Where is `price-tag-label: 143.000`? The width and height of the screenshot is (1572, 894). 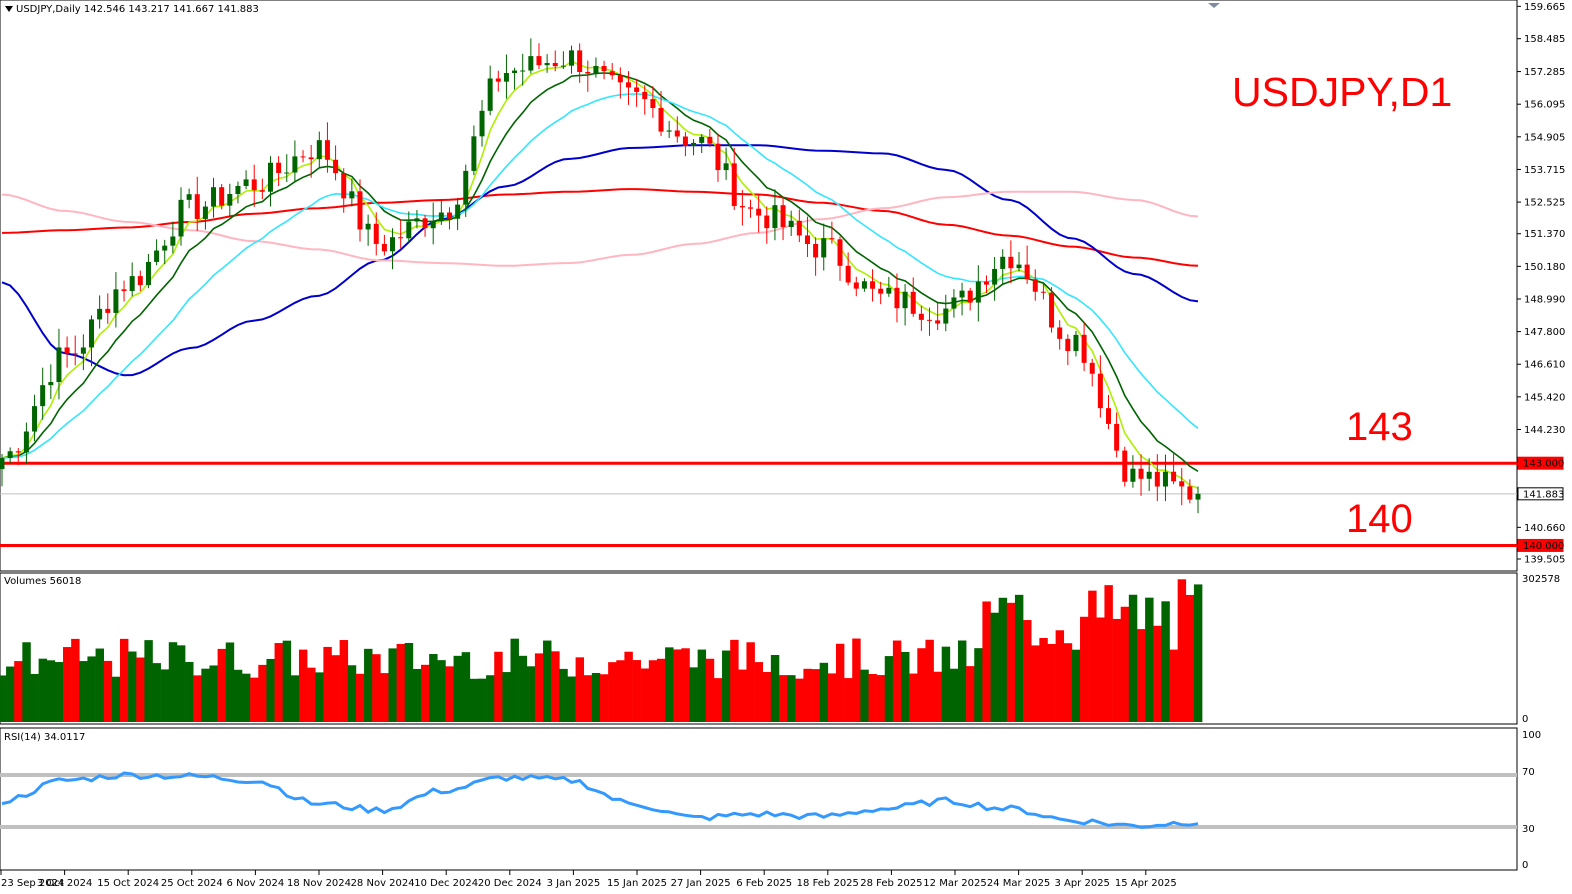
price-tag-label: 143.000 is located at coordinates (1543, 464).